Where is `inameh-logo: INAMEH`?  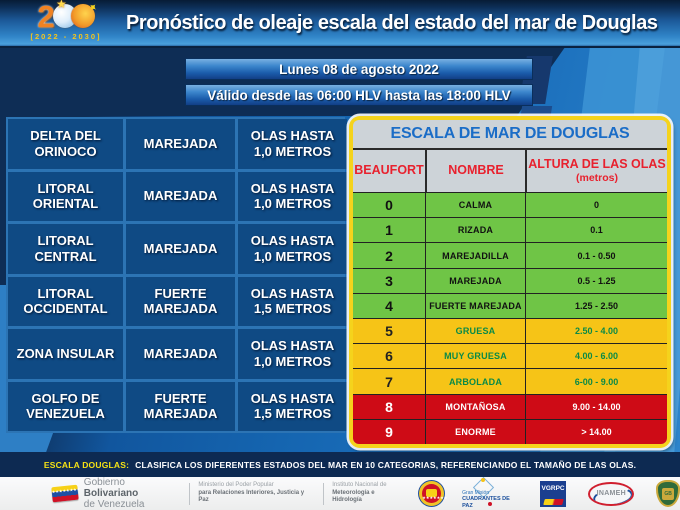 inameh-logo: INAMEH is located at coordinates (611, 493).